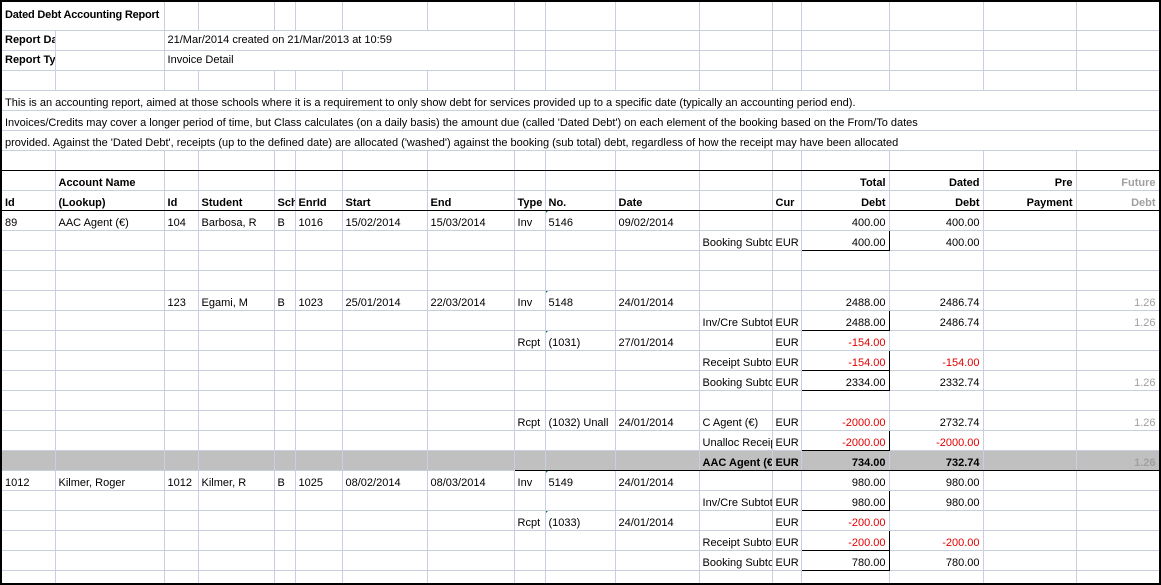 The width and height of the screenshot is (1161, 585). What do you see at coordinates (646, 222) in the screenshot?
I see `cell-date-text: 09/02/2014` at bounding box center [646, 222].